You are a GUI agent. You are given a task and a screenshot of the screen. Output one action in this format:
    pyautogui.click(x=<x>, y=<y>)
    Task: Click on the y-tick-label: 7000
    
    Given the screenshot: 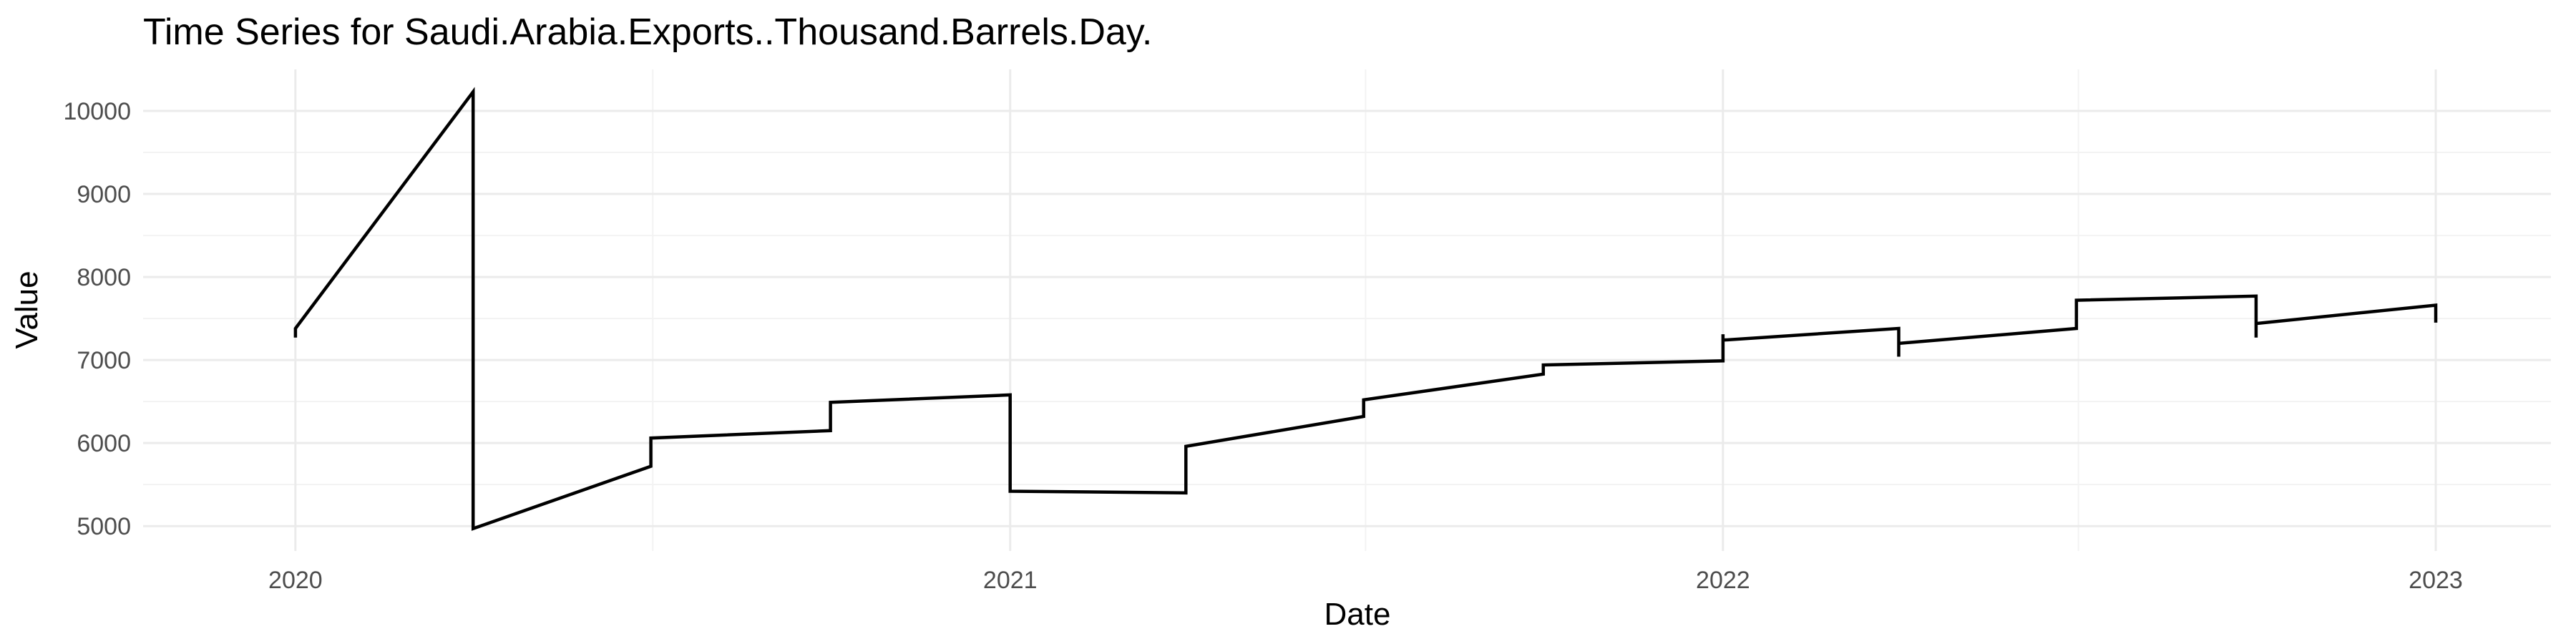 What is the action you would take?
    pyautogui.click(x=104, y=360)
    